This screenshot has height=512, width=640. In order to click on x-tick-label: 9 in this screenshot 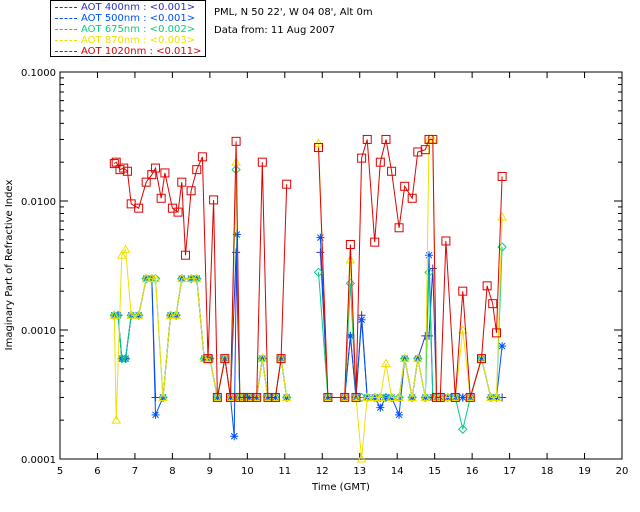, I will do `click(210, 471)`.